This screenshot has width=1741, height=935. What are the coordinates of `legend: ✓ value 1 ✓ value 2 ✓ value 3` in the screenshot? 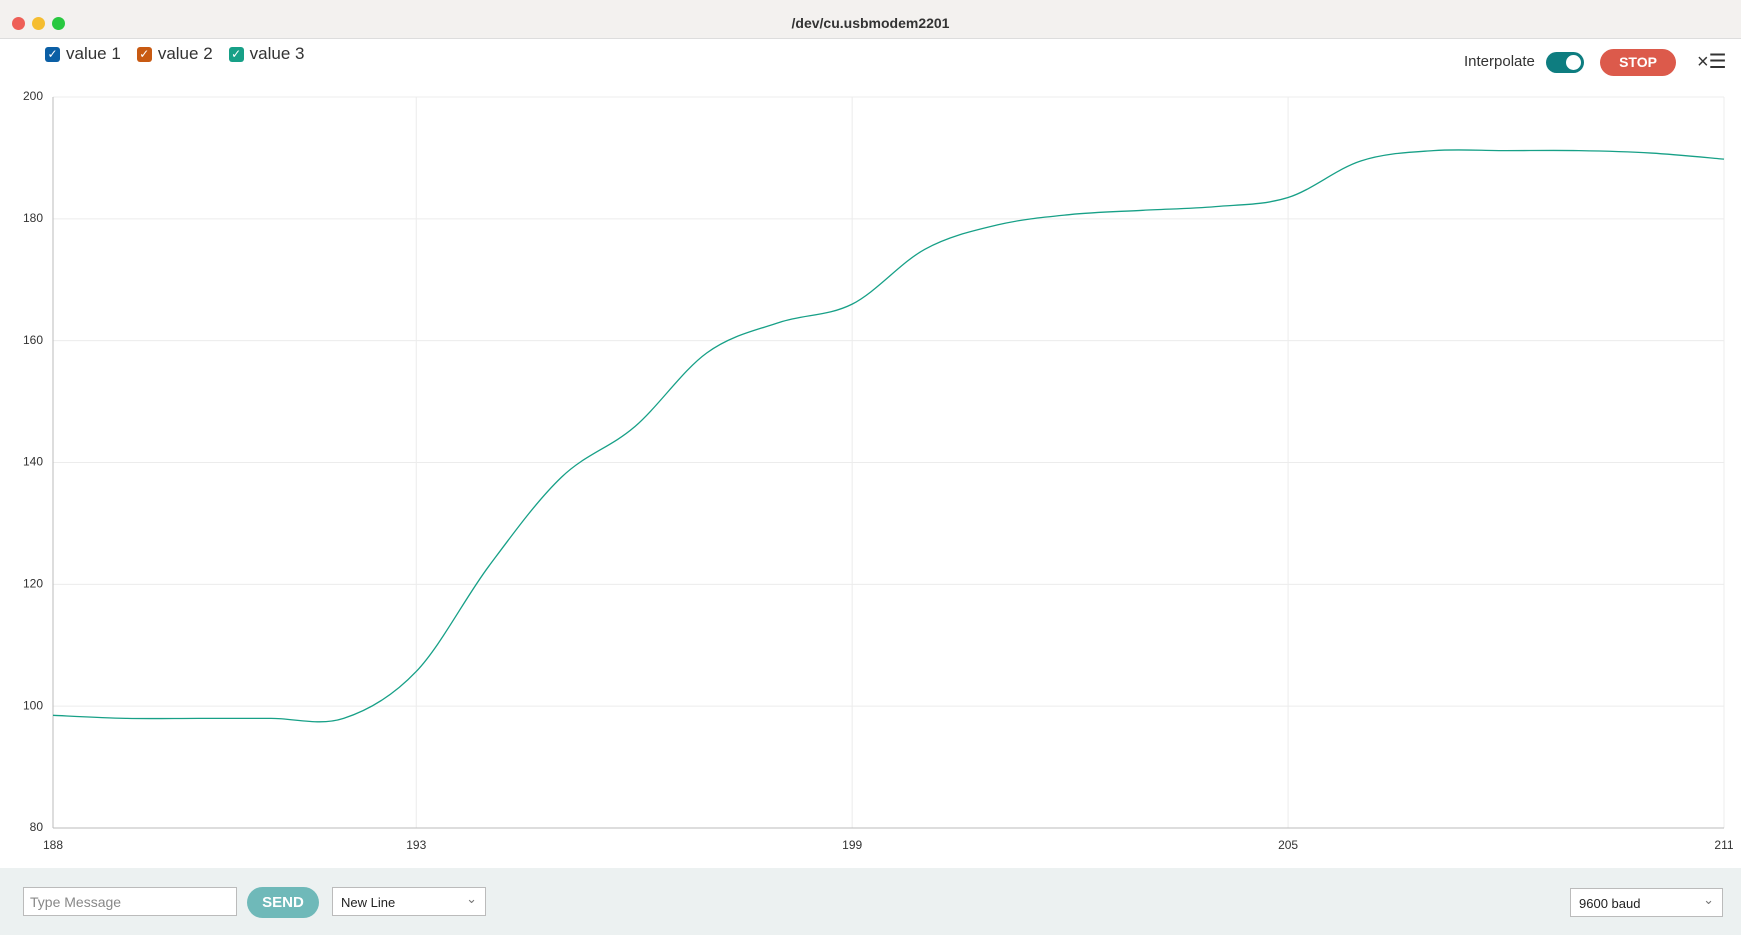 It's located at (174, 54).